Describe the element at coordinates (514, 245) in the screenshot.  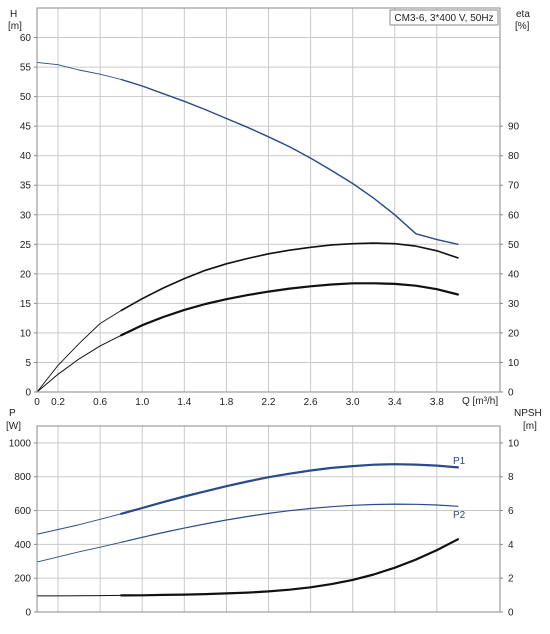
I see `top-right-tick-label: 50` at that location.